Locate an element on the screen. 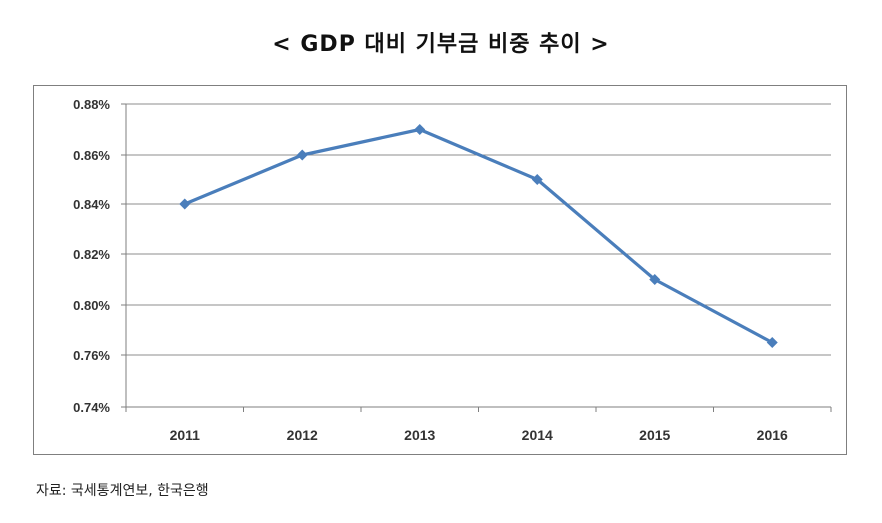 The height and width of the screenshot is (523, 882). x-tick-label: 2015 is located at coordinates (654, 435).